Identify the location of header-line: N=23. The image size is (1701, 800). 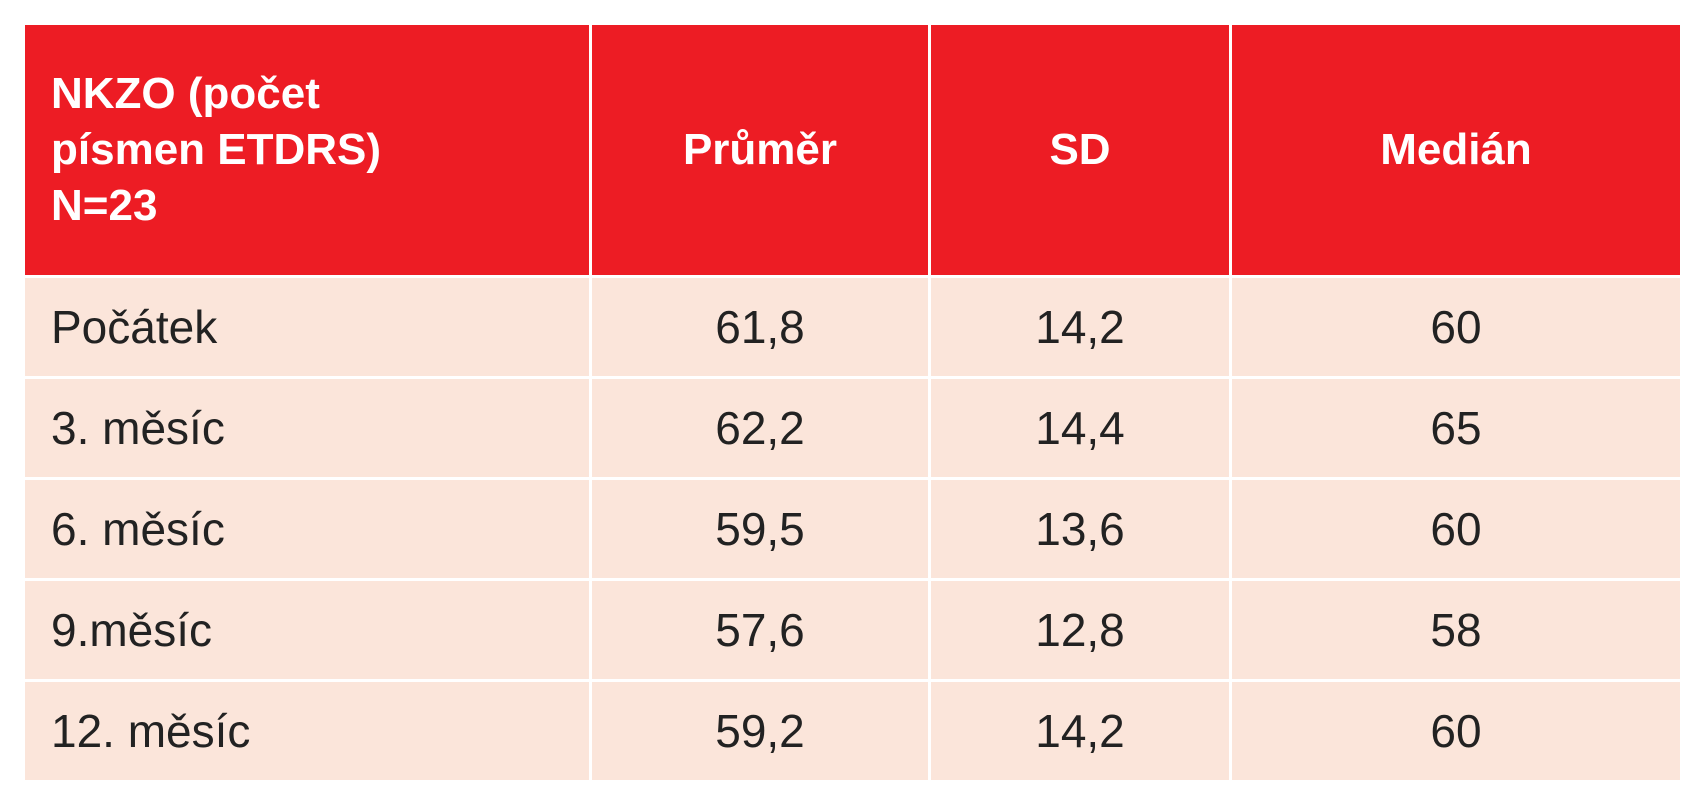
(104, 205).